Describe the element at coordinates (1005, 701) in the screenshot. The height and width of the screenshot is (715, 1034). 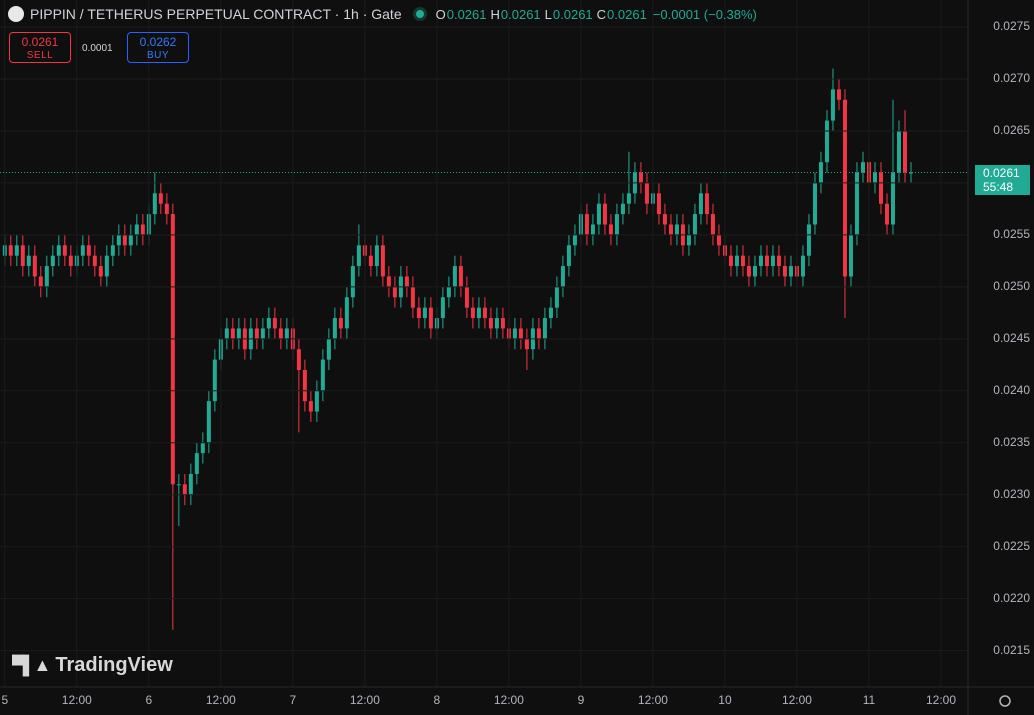
I see `settings-icon` at that location.